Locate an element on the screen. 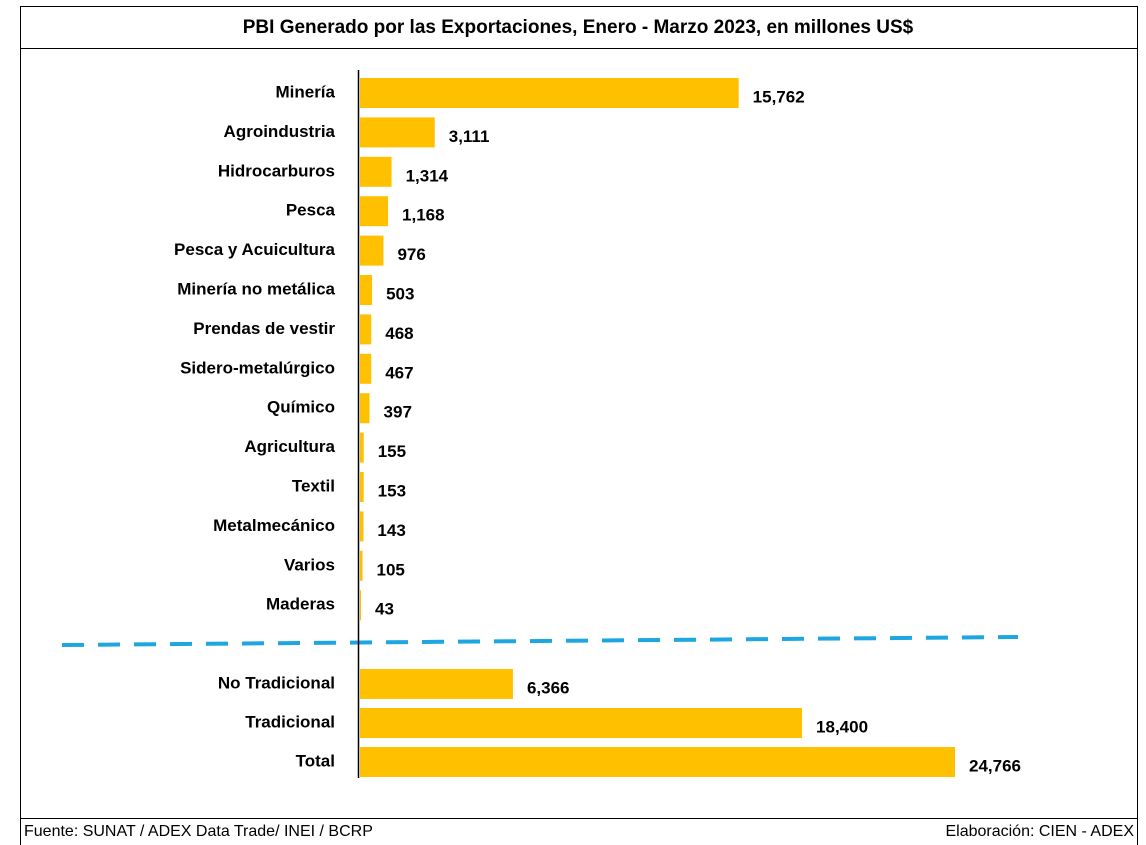  value-label: 43 is located at coordinates (384, 609).